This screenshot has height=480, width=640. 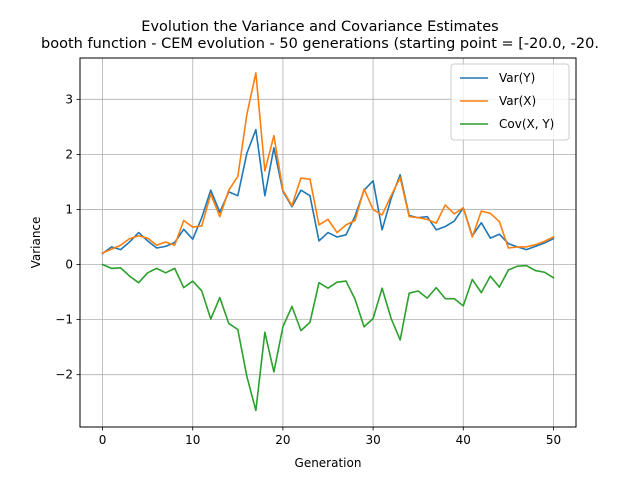 What do you see at coordinates (69, 99) in the screenshot?
I see `y-tick-label: 3` at bounding box center [69, 99].